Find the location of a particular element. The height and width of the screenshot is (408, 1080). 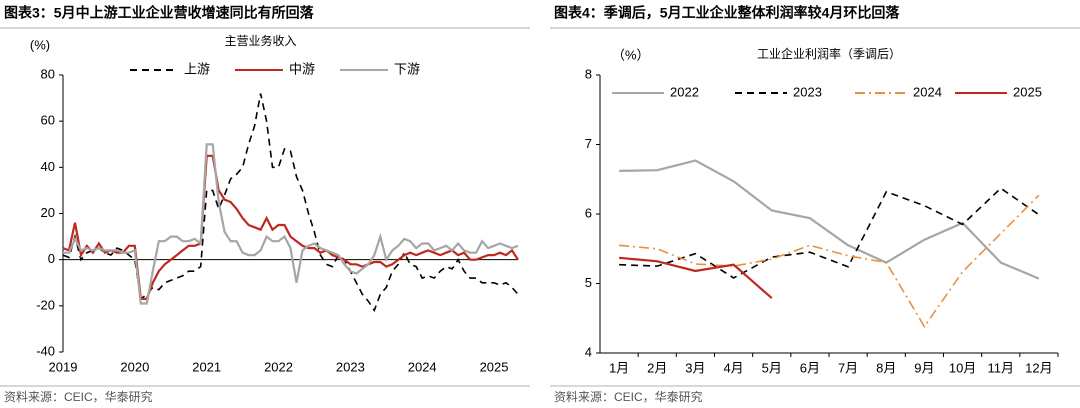

subtitle: 主营业务收入 is located at coordinates (260, 40).